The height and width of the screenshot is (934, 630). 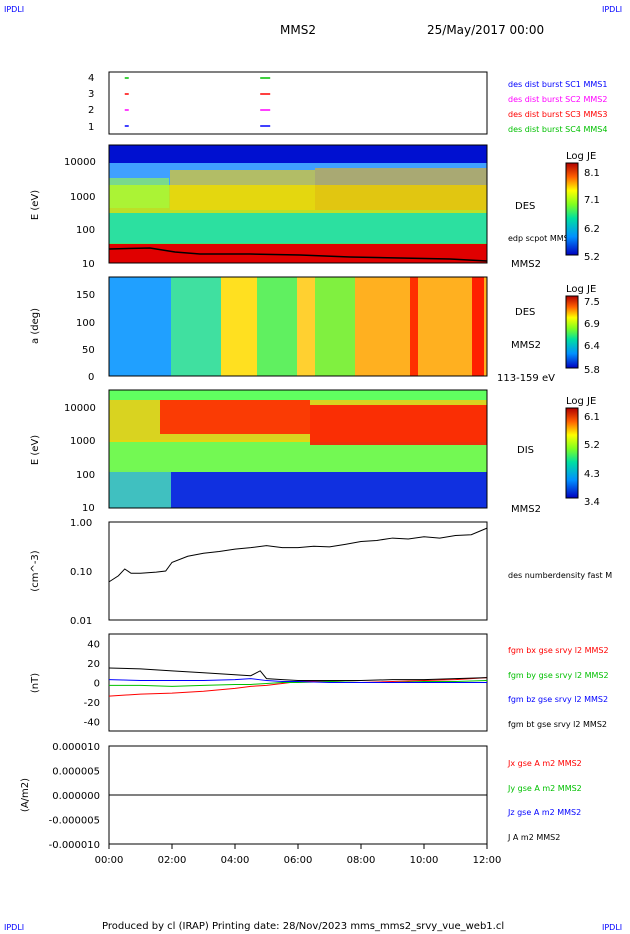 What do you see at coordinates (139, 193) in the screenshot?
I see `des-energy-peak-early` at bounding box center [139, 193].